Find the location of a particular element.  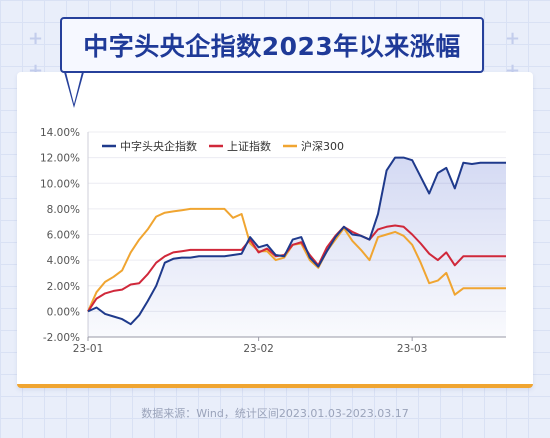

y-tick-label: 4.00% is located at coordinates (63, 261).